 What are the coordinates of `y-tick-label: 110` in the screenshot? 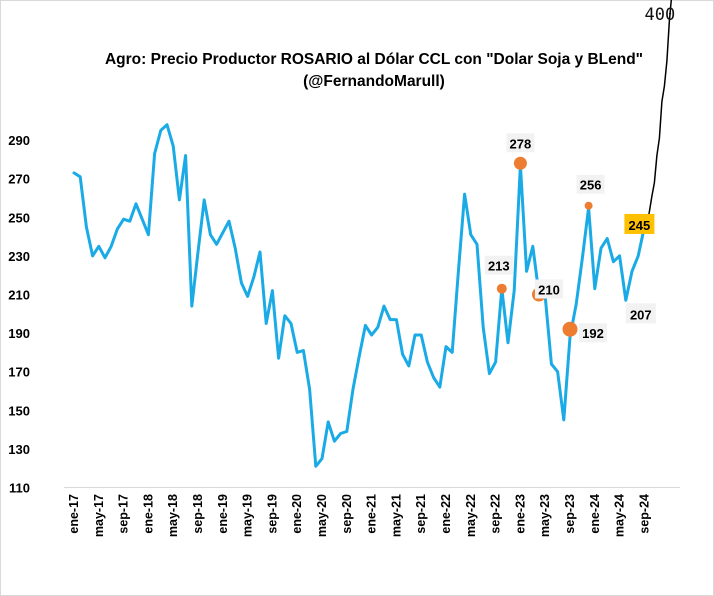 It's located at (19, 488).